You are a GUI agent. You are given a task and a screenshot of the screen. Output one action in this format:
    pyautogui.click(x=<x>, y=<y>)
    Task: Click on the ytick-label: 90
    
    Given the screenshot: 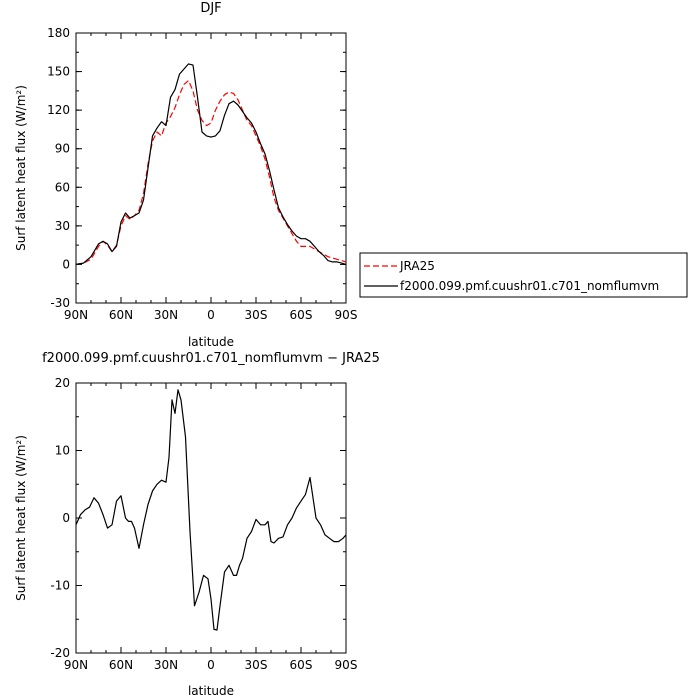 What is the action you would take?
    pyautogui.click(x=62, y=149)
    